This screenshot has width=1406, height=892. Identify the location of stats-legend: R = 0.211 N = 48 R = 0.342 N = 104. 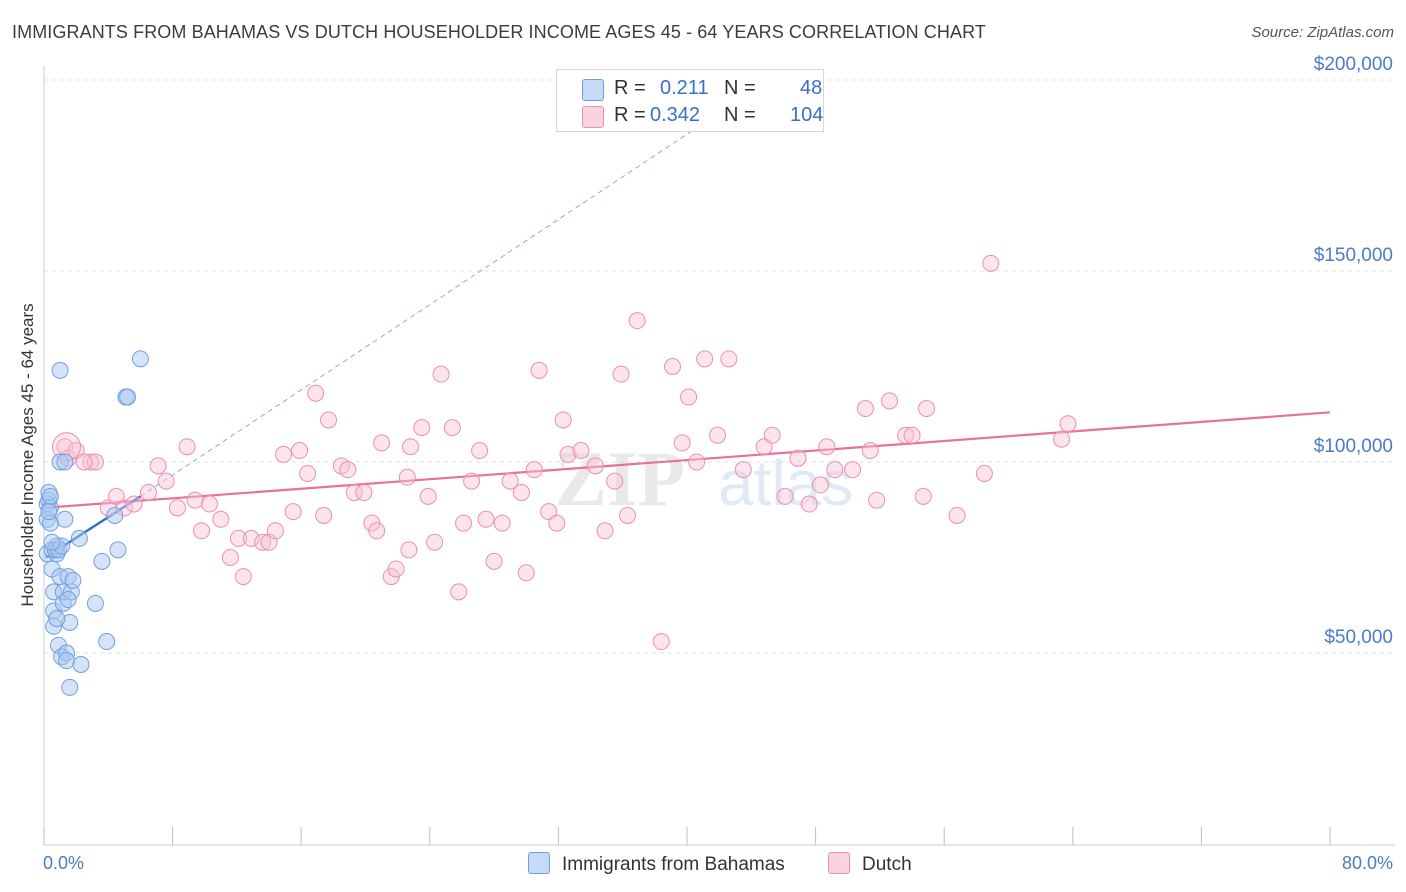
(690, 100).